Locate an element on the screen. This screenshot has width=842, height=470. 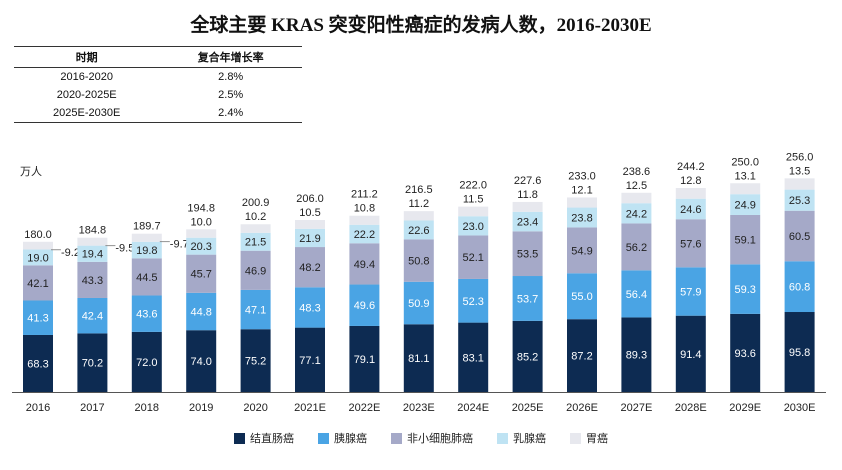
total-label: 222.0 is located at coordinates (473, 186).